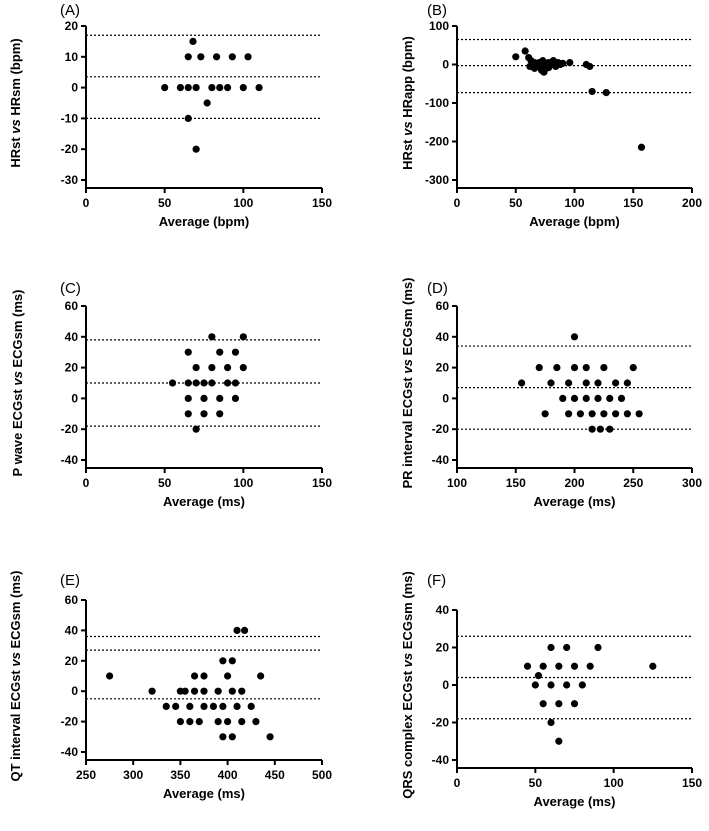 The width and height of the screenshot is (709, 831). I want to click on y-axis-title-part: QT interval ECGst, so click(15, 724).